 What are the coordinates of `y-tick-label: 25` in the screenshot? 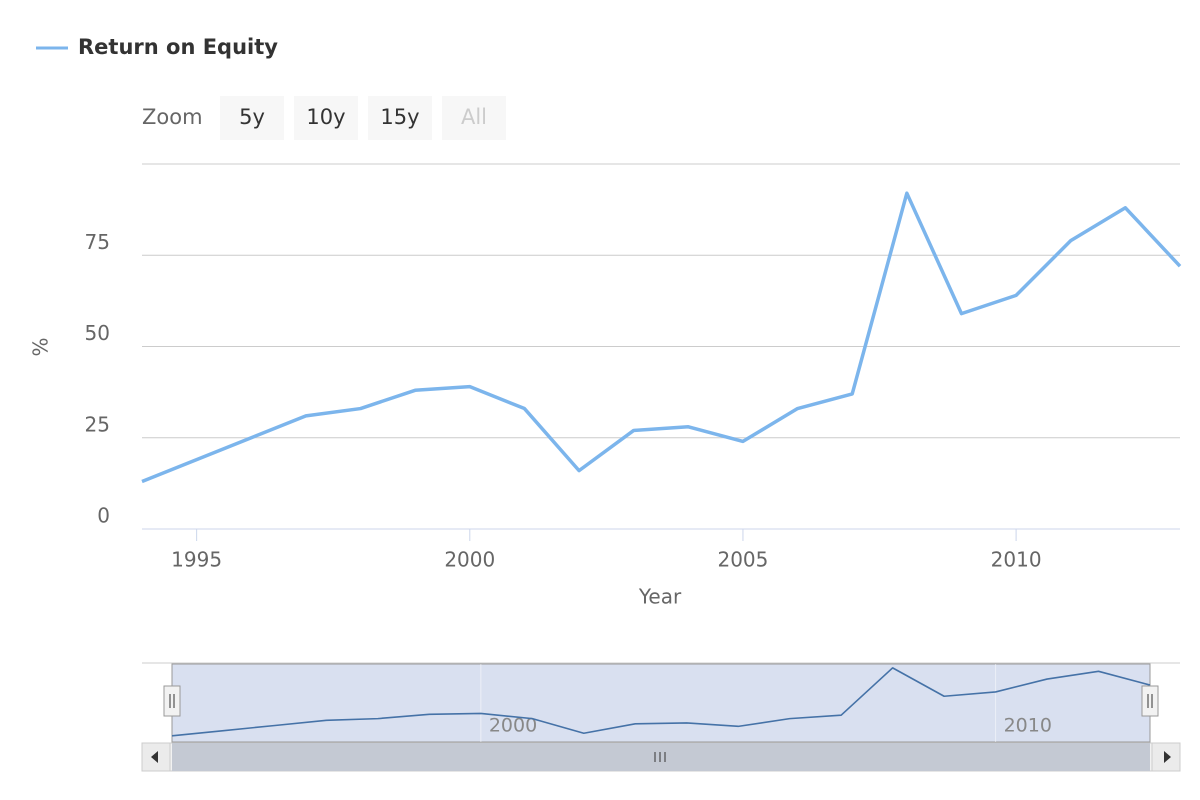 It's located at (97, 424).